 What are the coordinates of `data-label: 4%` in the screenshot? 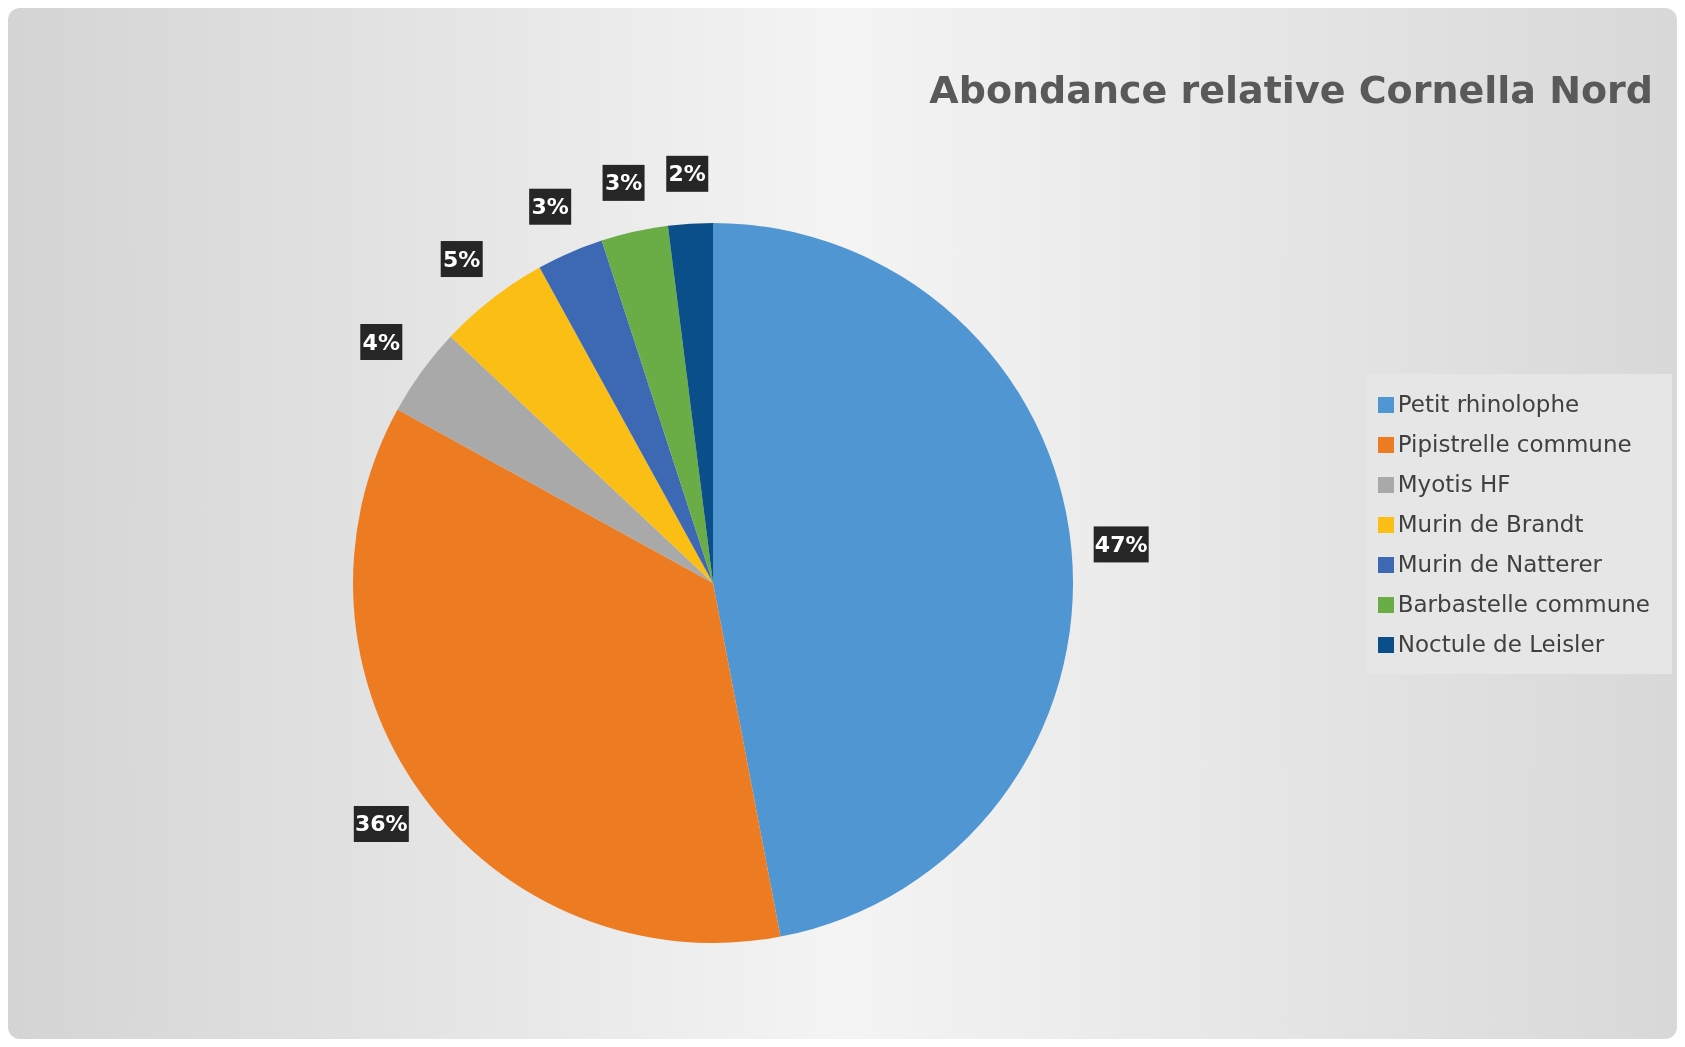 It's located at (381, 342).